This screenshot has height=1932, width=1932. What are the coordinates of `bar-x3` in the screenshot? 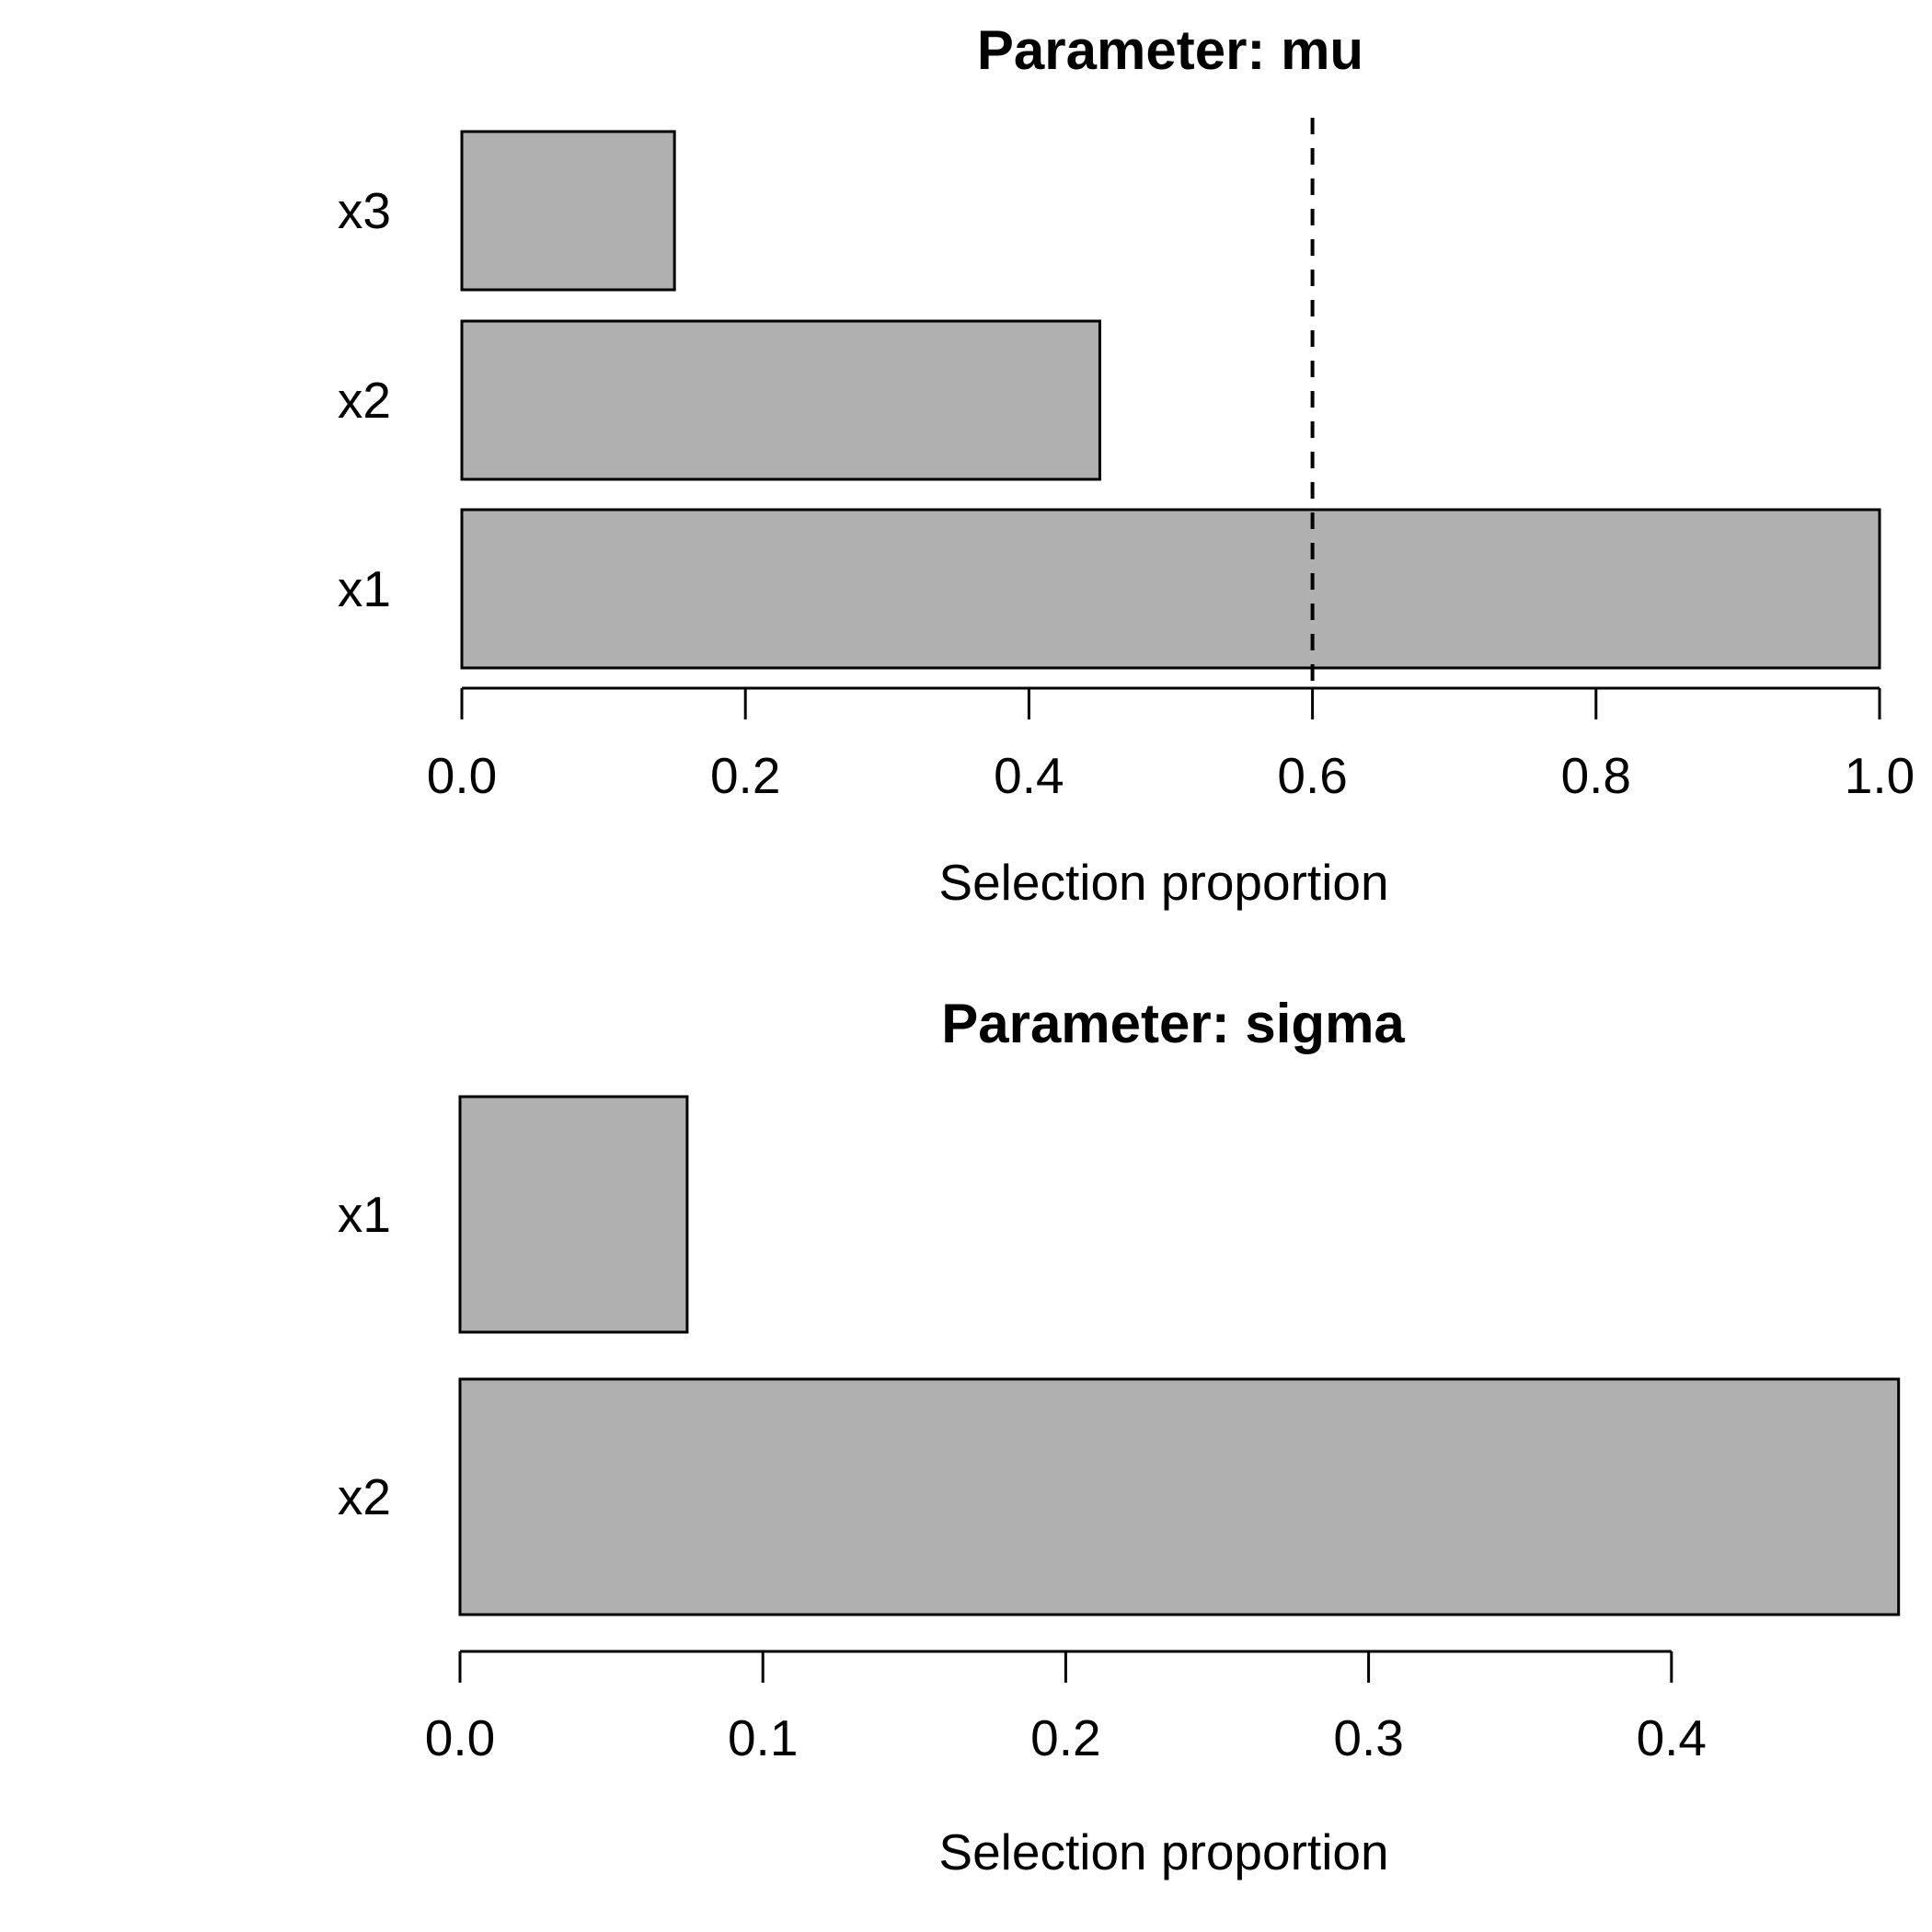 It's located at (568, 211).